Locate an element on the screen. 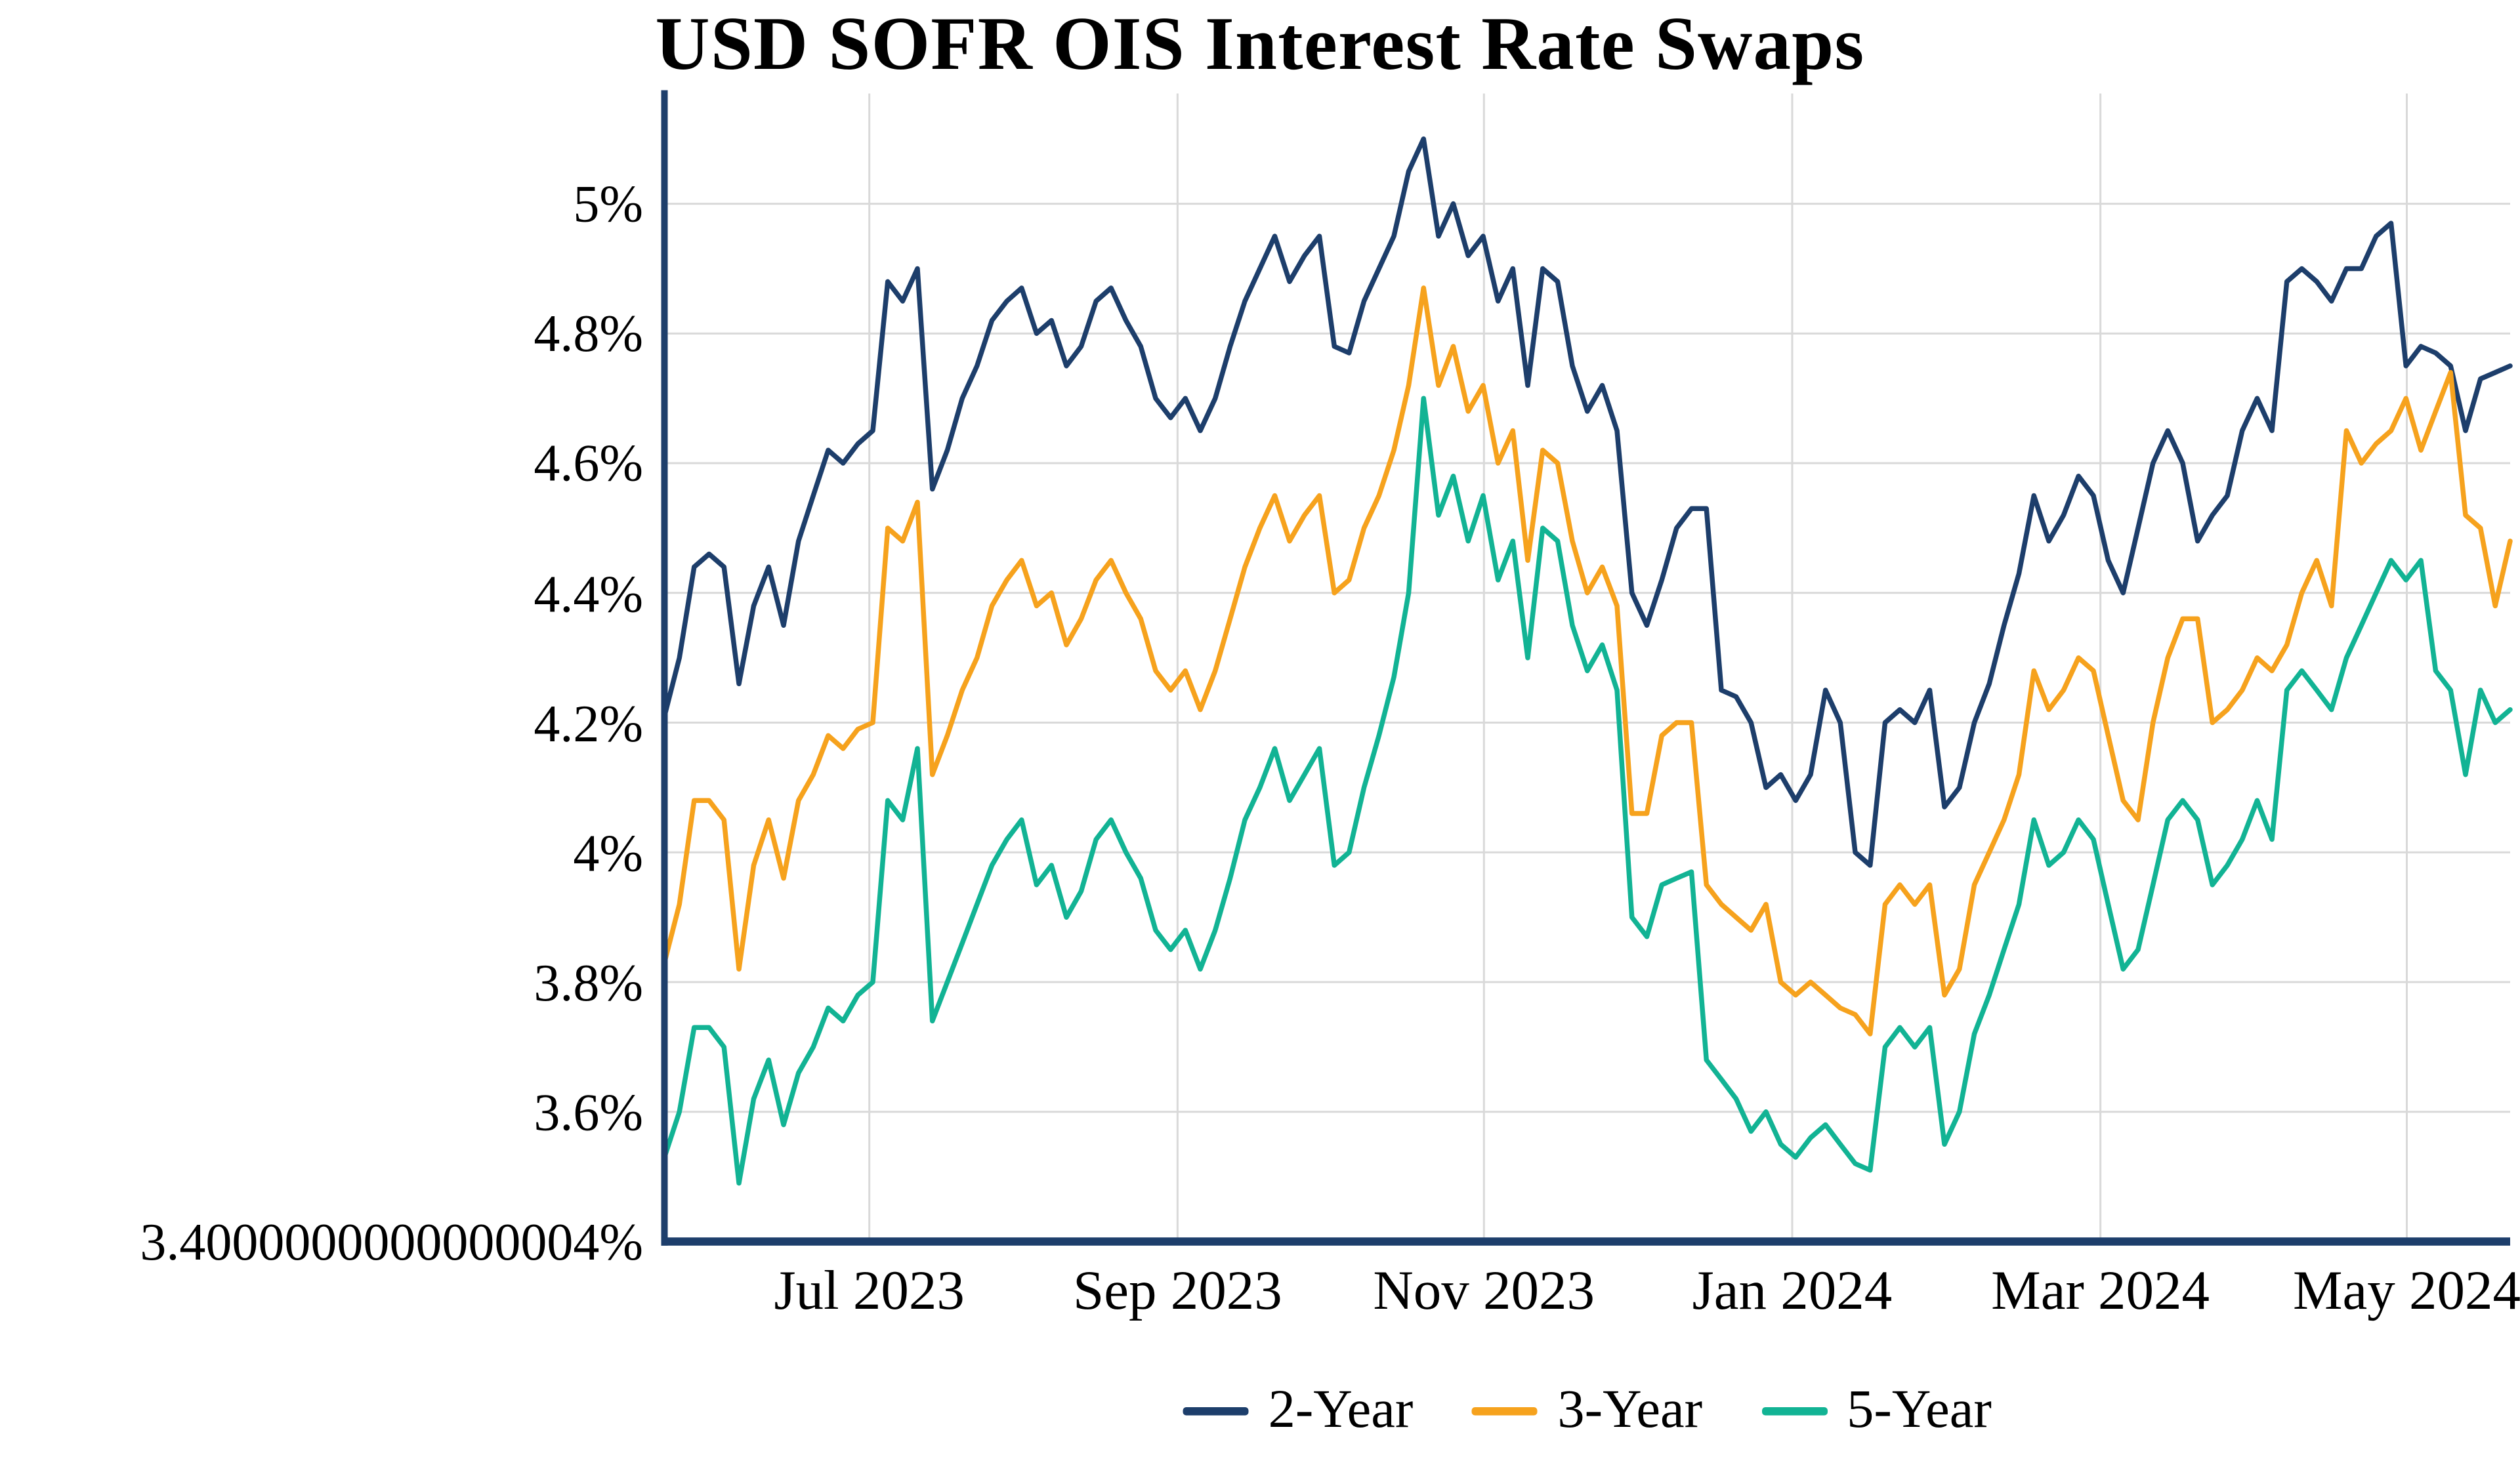 This screenshot has width=2520, height=1480. x-tick-label: May 2024 is located at coordinates (2406, 1291).